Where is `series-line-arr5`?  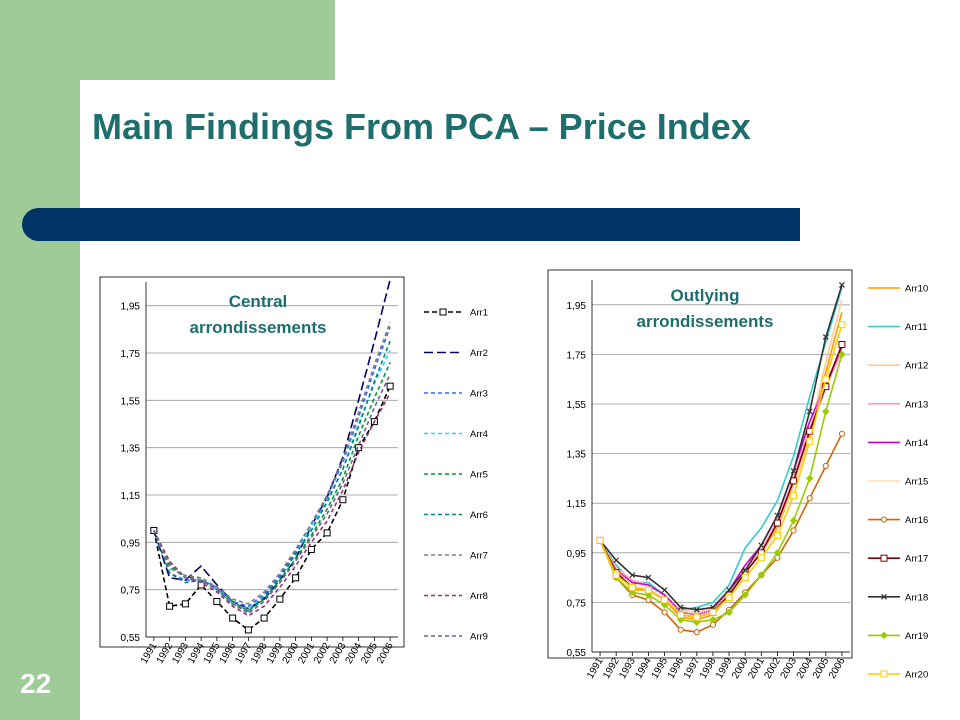 series-line-arr5 is located at coordinates (272, 487).